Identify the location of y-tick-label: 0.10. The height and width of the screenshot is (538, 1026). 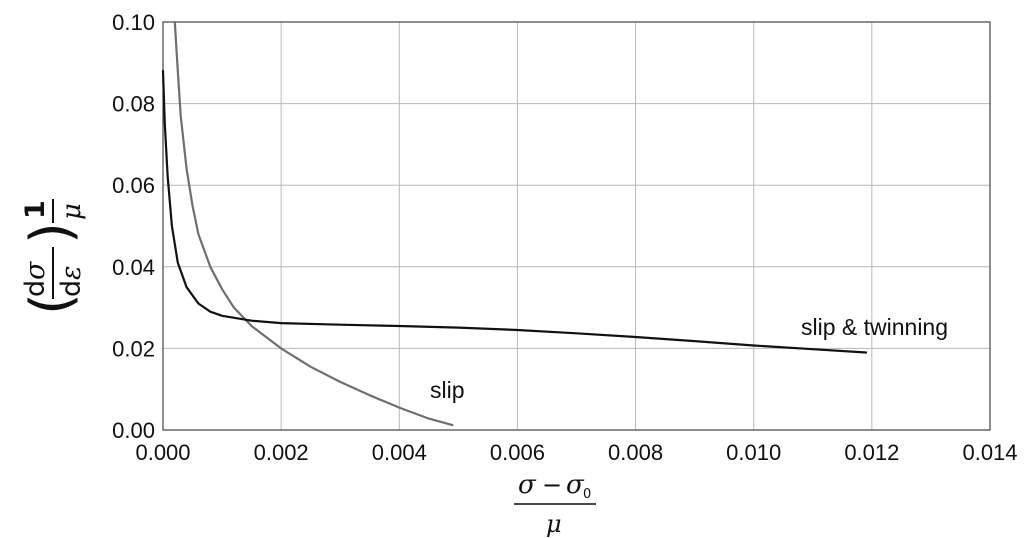
(133, 22).